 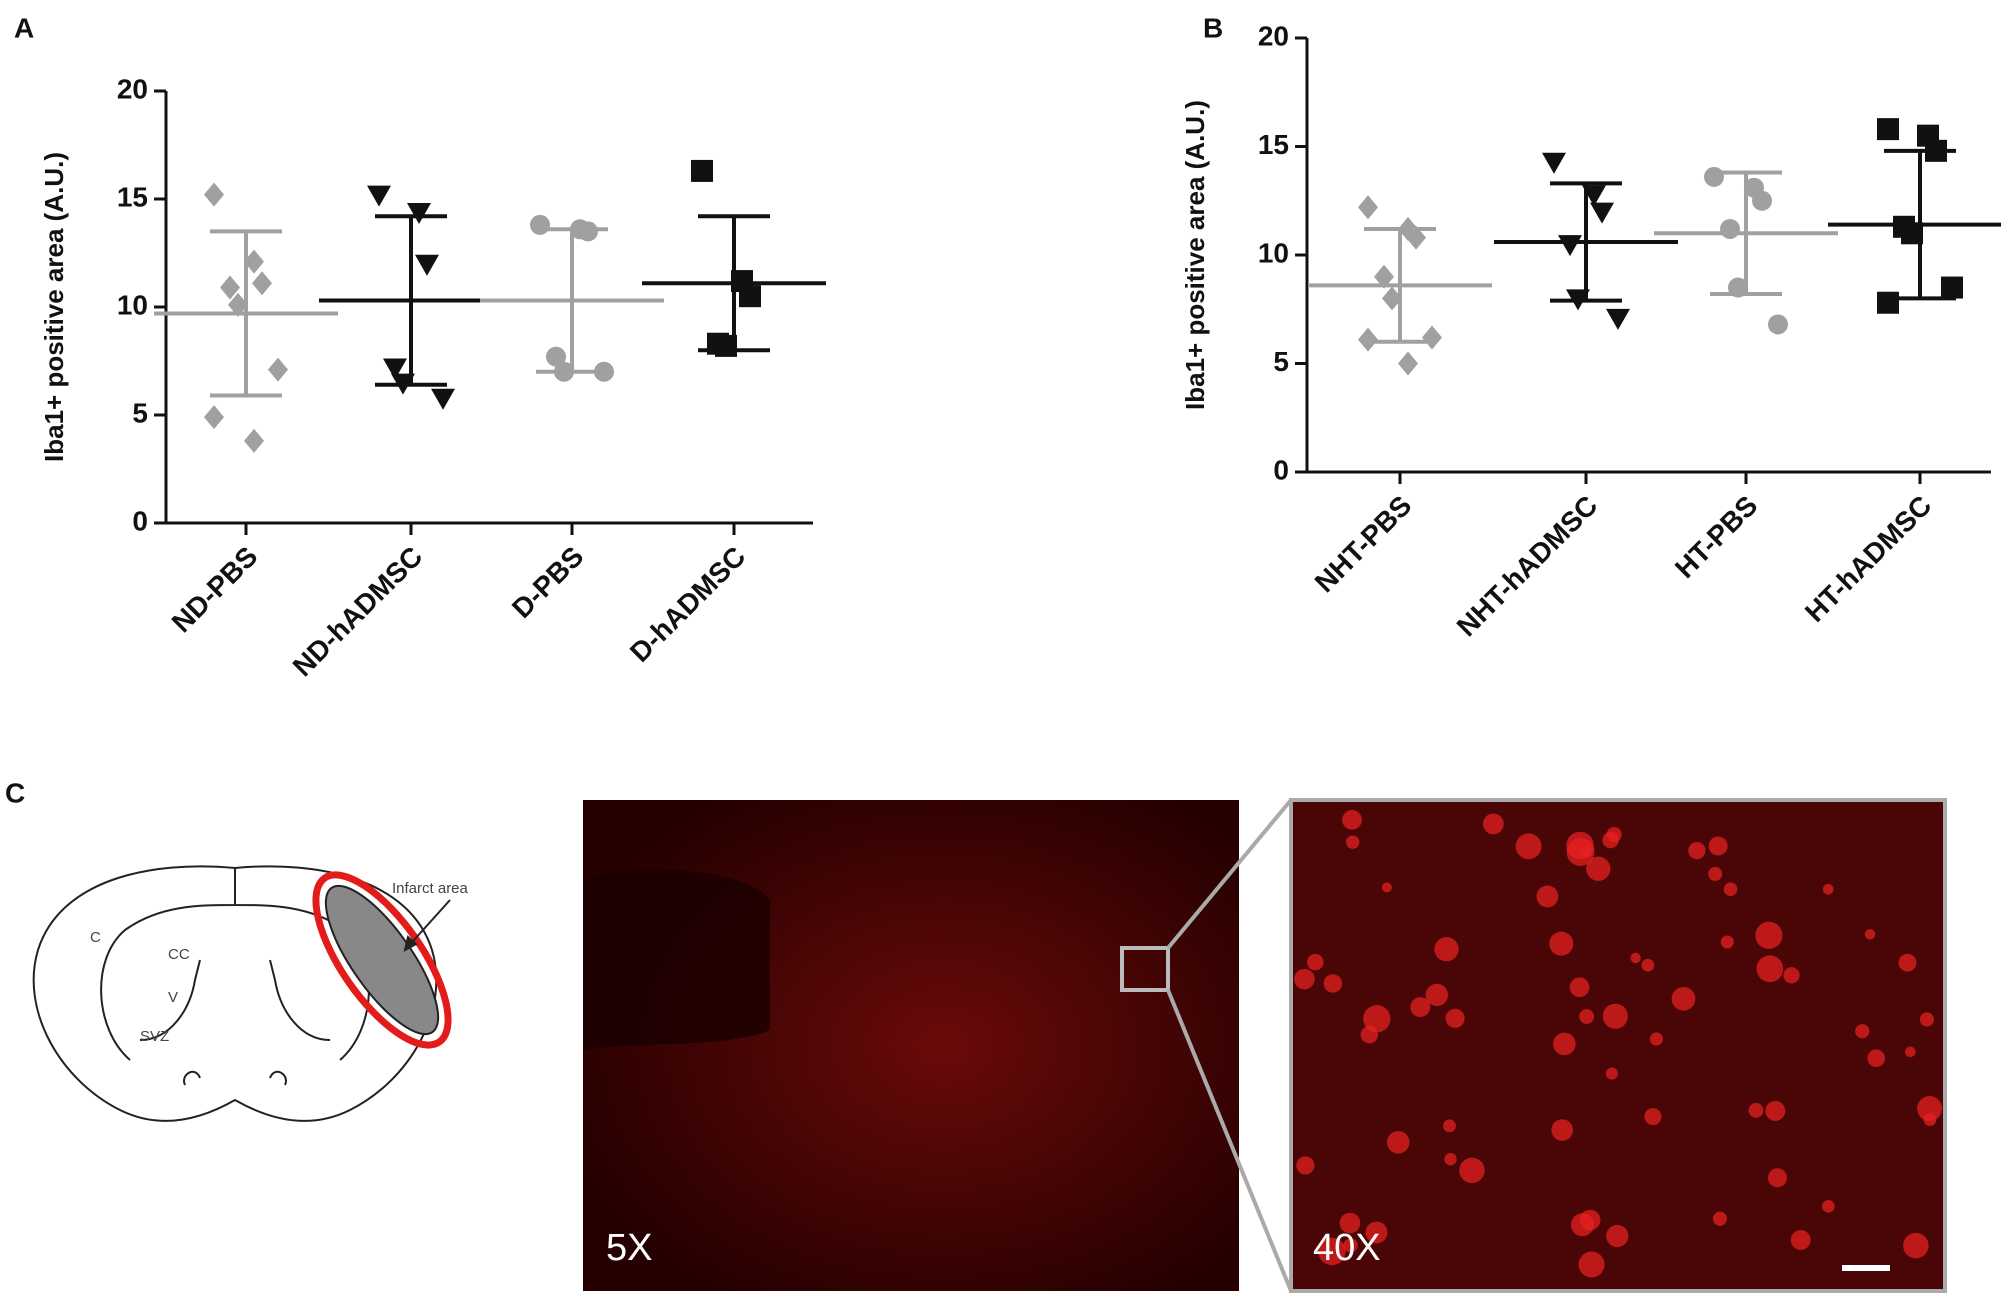 What do you see at coordinates (676, 959) in the screenshot?
I see `ventricle` at bounding box center [676, 959].